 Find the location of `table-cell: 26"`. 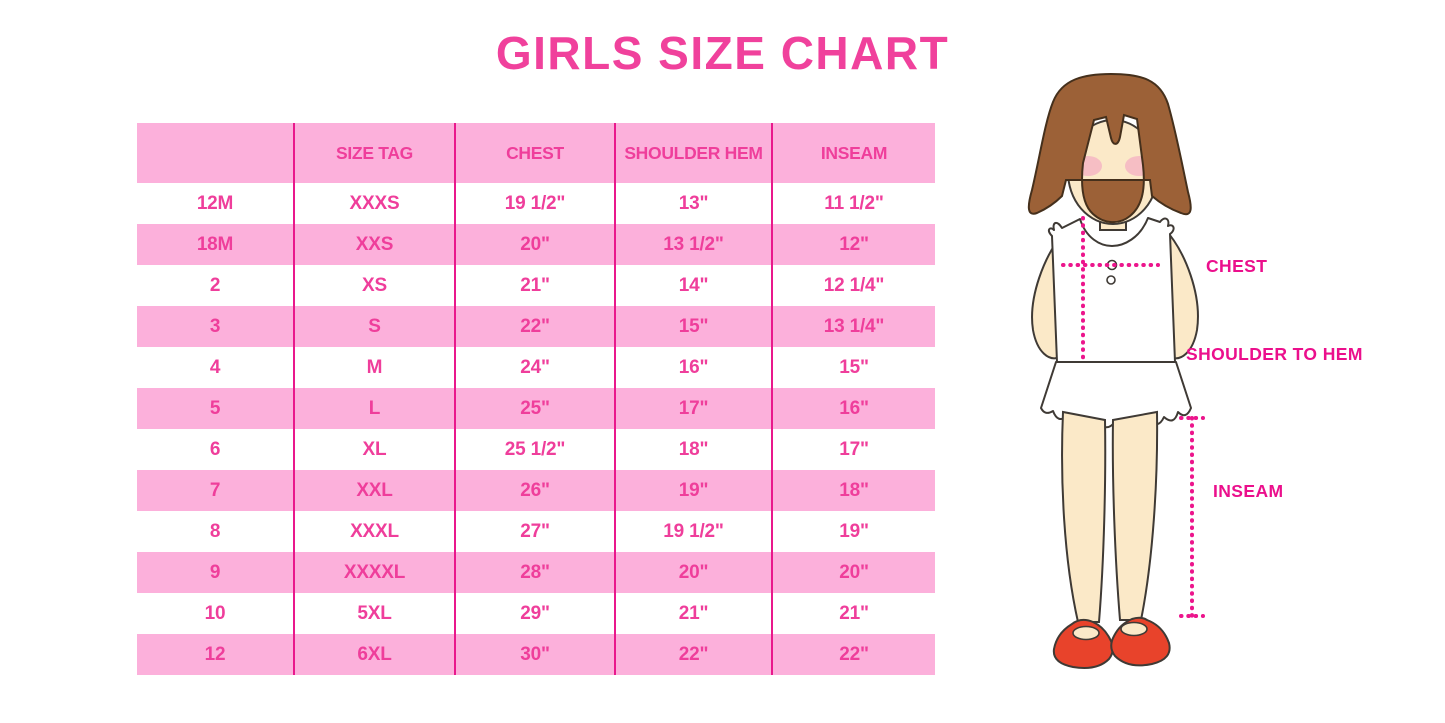

table-cell: 26" is located at coordinates (536, 490).